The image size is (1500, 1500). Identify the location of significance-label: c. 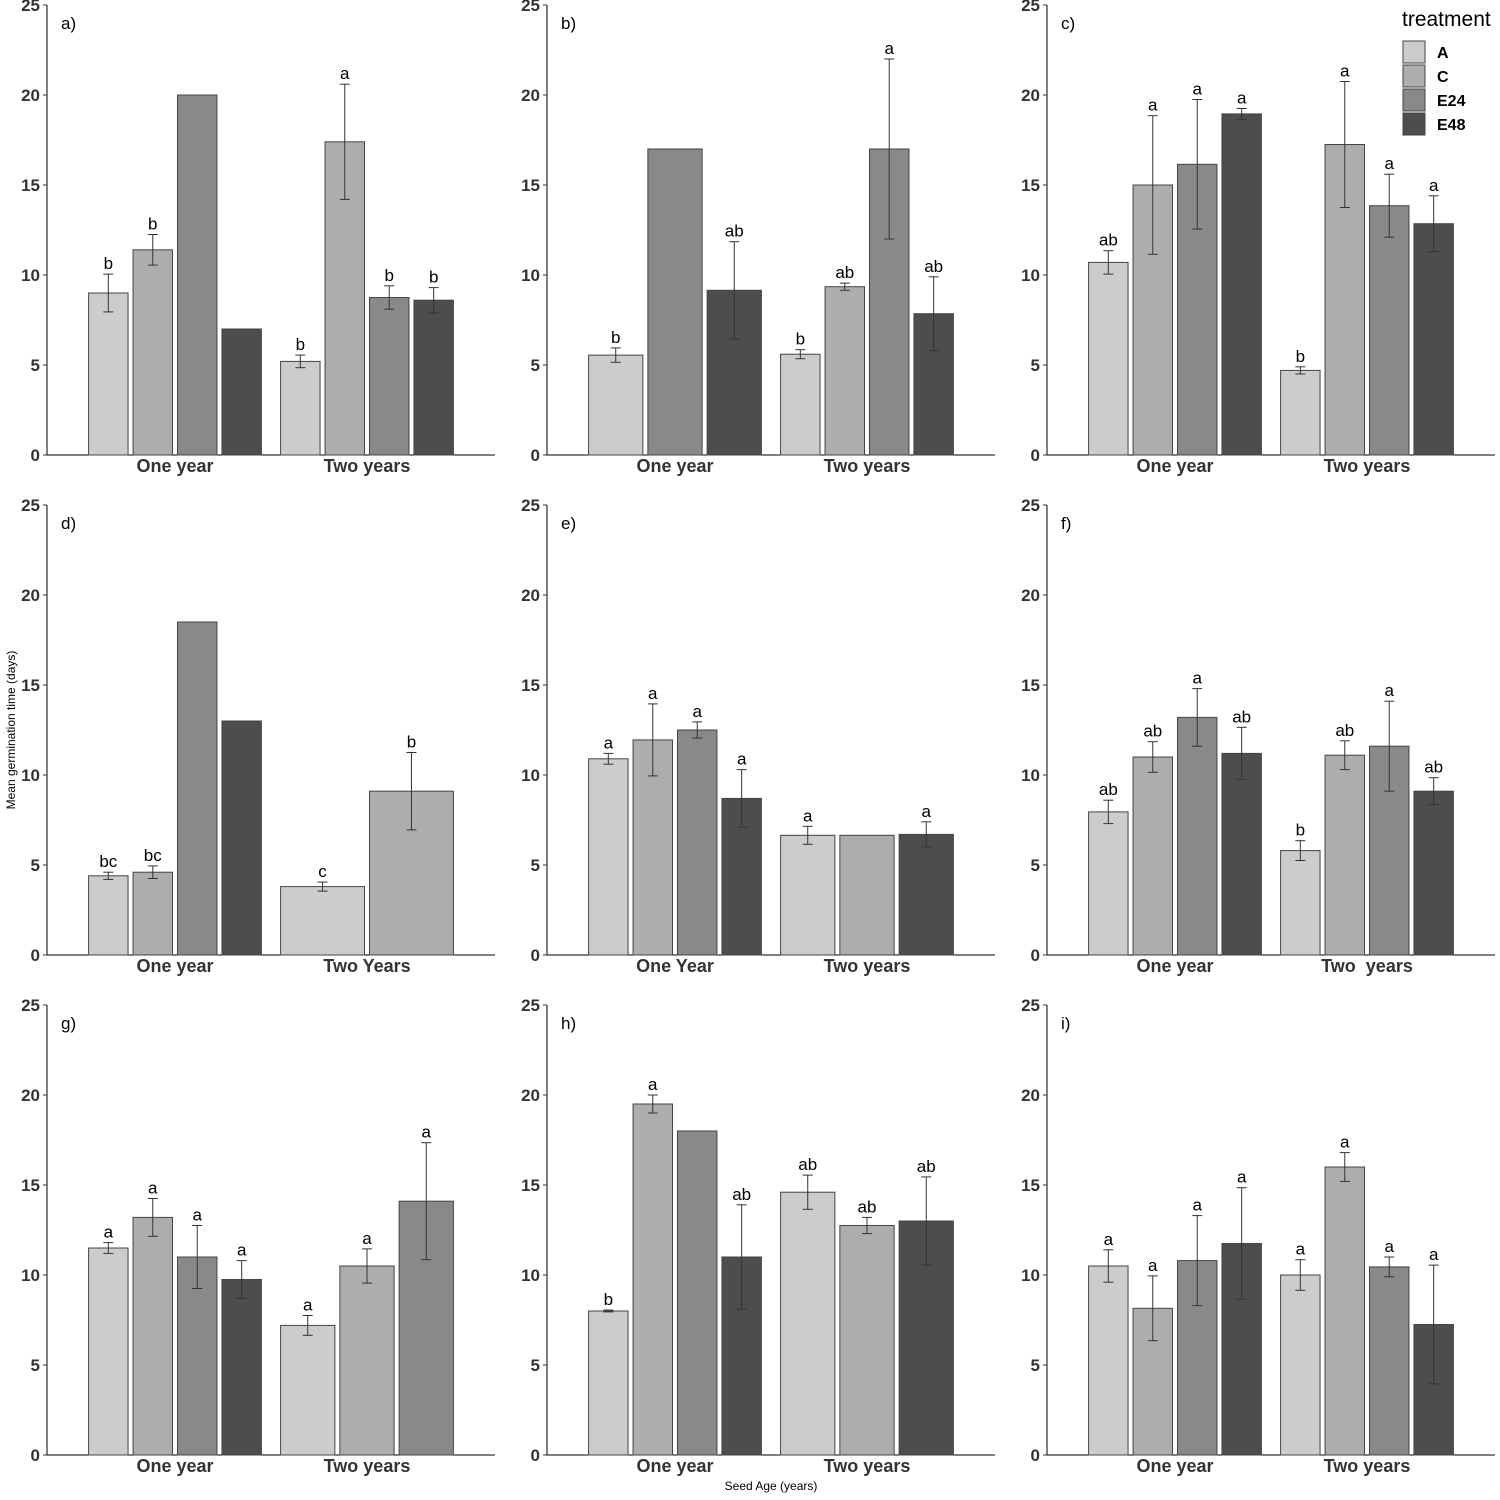
(322, 871).